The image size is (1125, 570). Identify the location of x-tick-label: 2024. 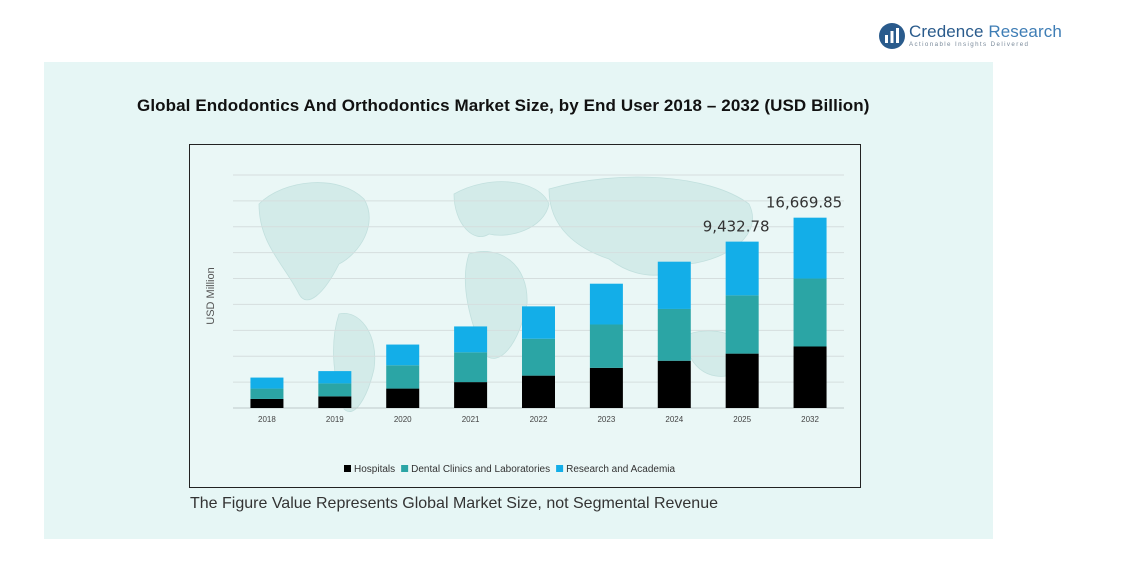
(674, 419).